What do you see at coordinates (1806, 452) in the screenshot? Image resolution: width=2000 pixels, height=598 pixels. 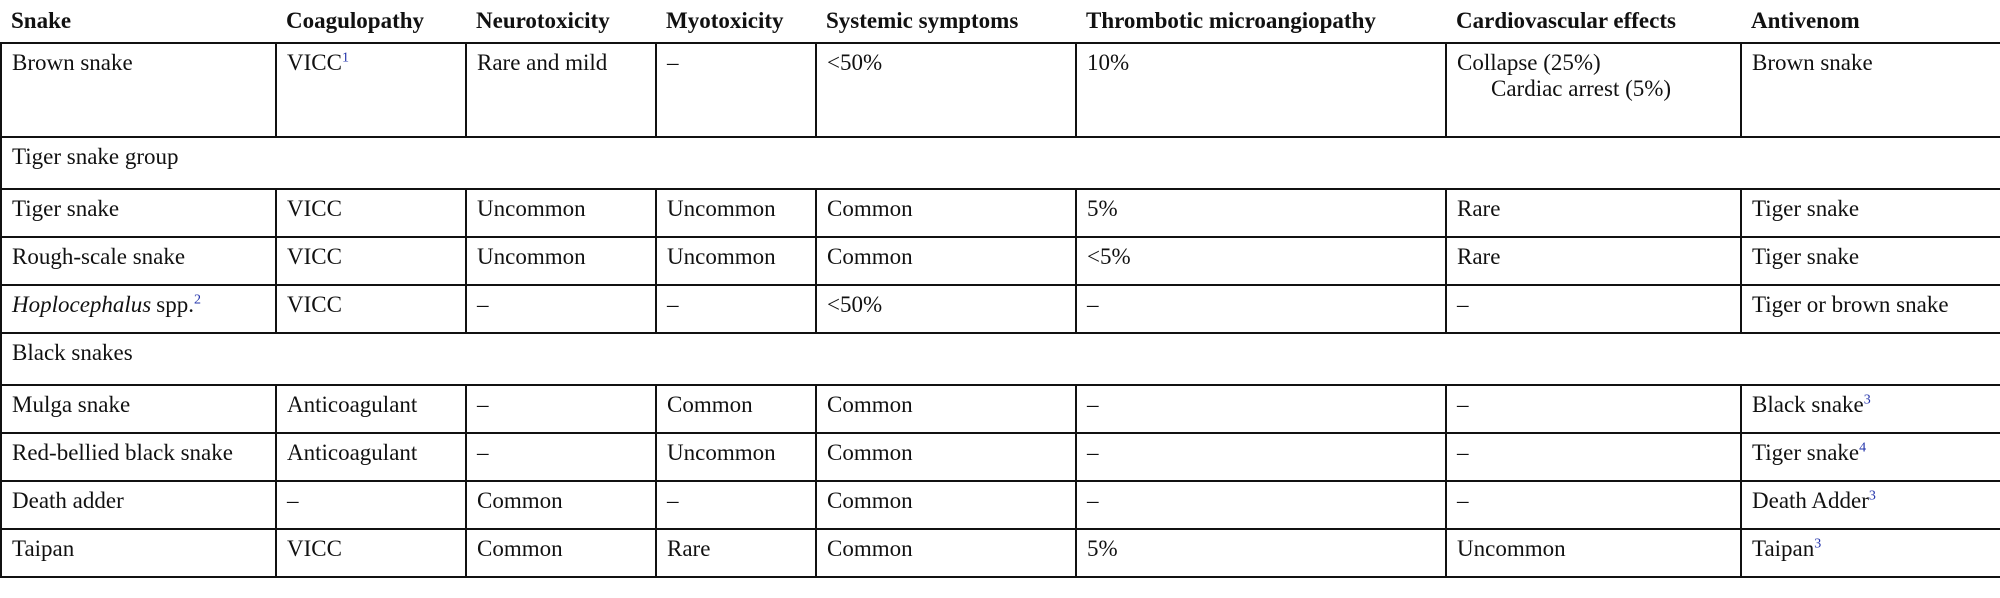 I see `cell-text: Tiger snake` at bounding box center [1806, 452].